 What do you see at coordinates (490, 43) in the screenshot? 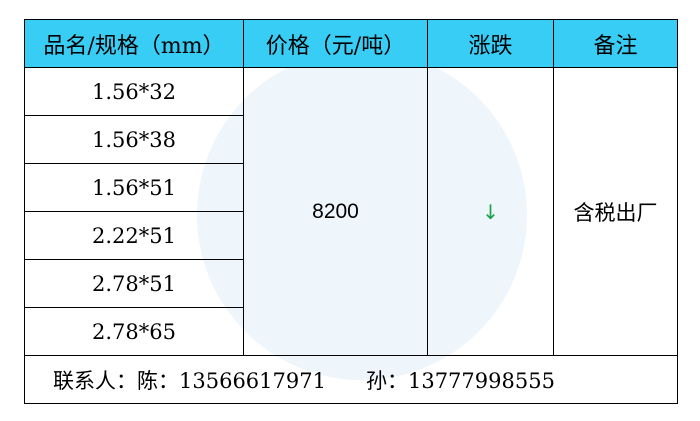
I see `header-change: 涨跌` at bounding box center [490, 43].